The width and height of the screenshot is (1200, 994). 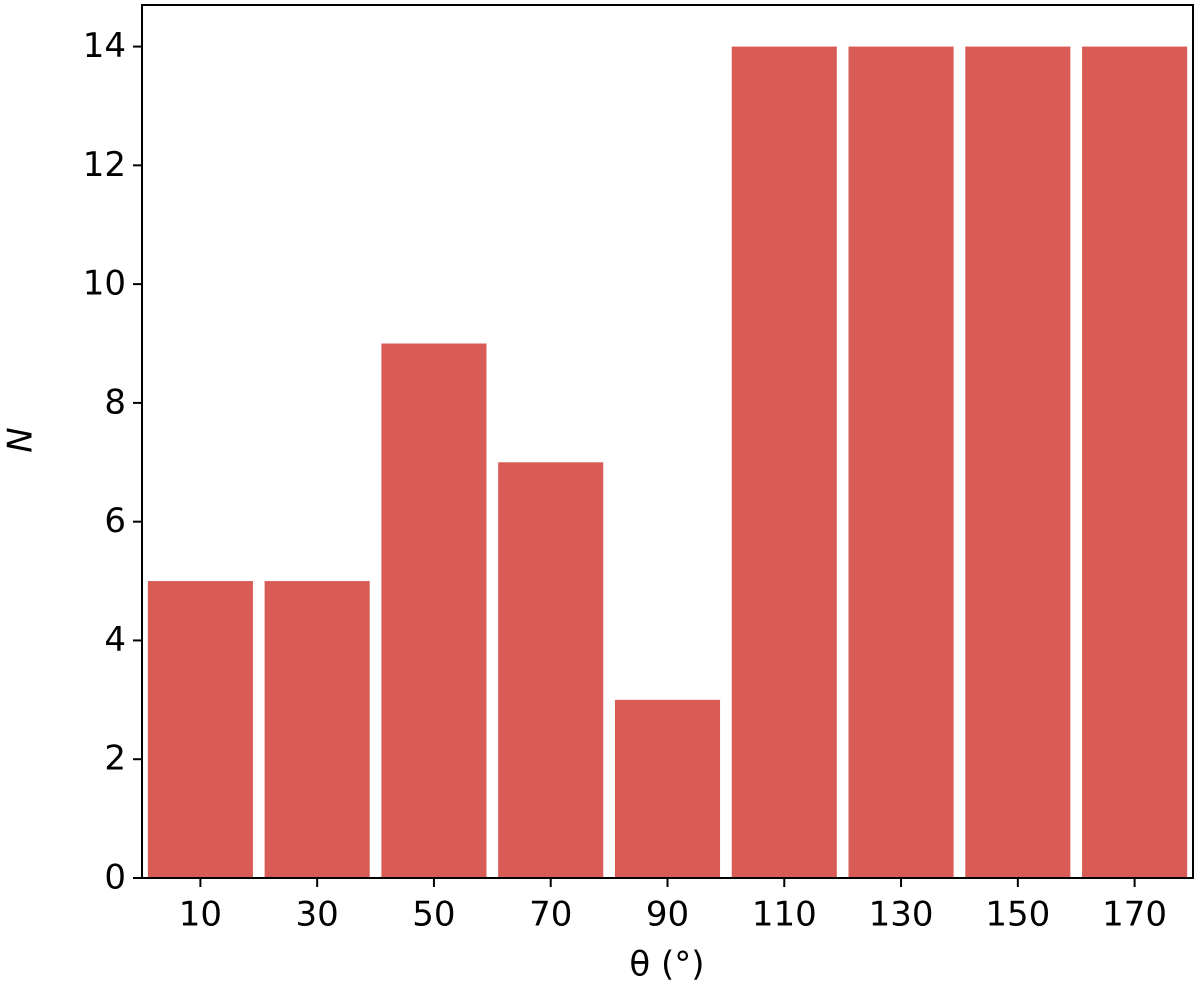 I want to click on x-tick-label: 30, so click(x=317, y=915).